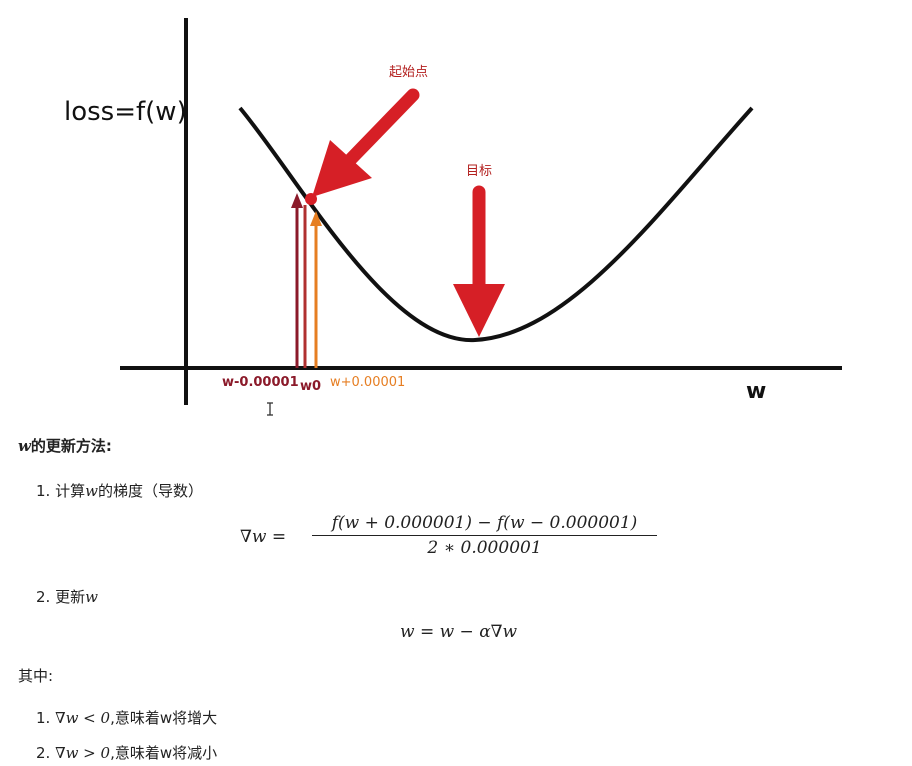 The height and width of the screenshot is (766, 912). I want to click on fraction-bar, so click(484, 535).